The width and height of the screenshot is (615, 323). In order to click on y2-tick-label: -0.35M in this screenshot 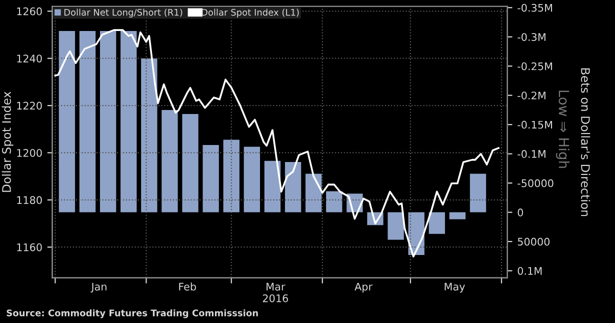, I will do `click(535, 8)`.